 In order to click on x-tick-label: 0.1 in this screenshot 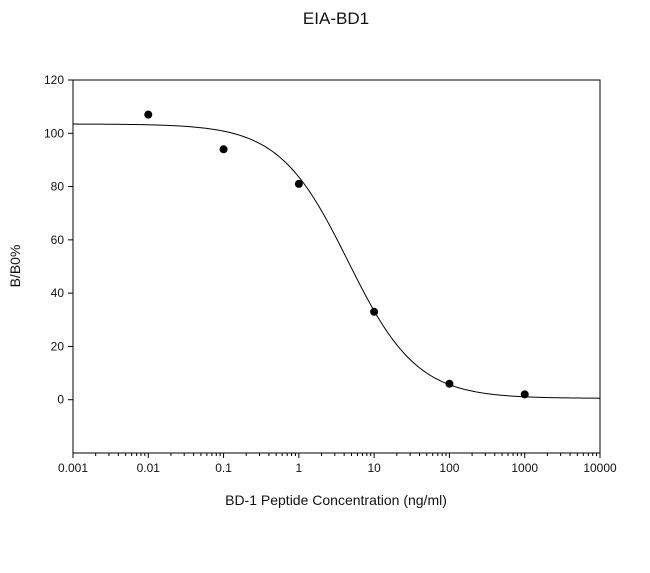, I will do `click(223, 468)`.